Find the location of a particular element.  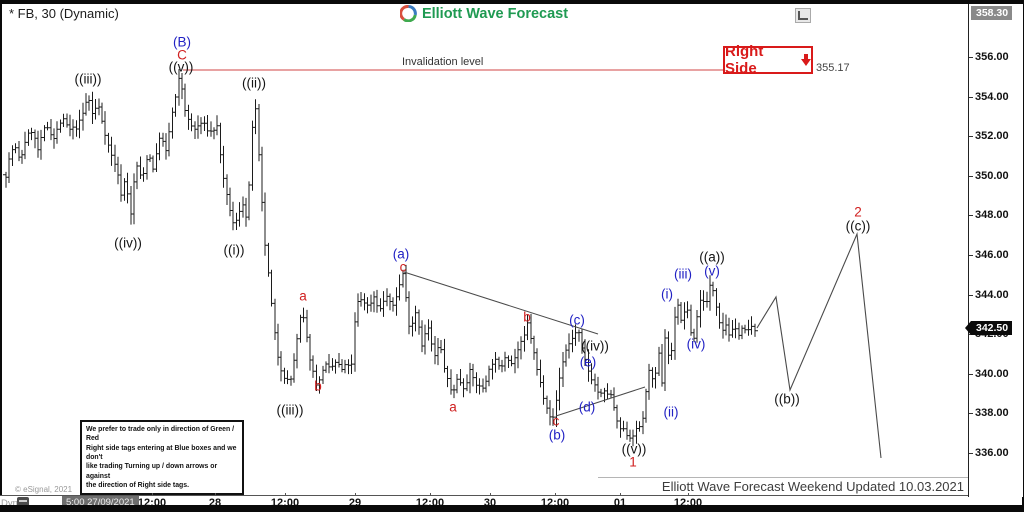

price-tick-label: 340.00 is located at coordinates (992, 373).